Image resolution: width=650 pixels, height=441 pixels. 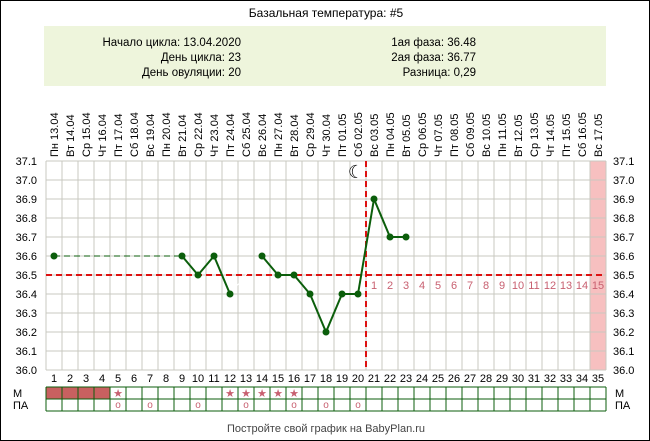 I want to click on m-row-label-right: М, so click(x=619, y=394).